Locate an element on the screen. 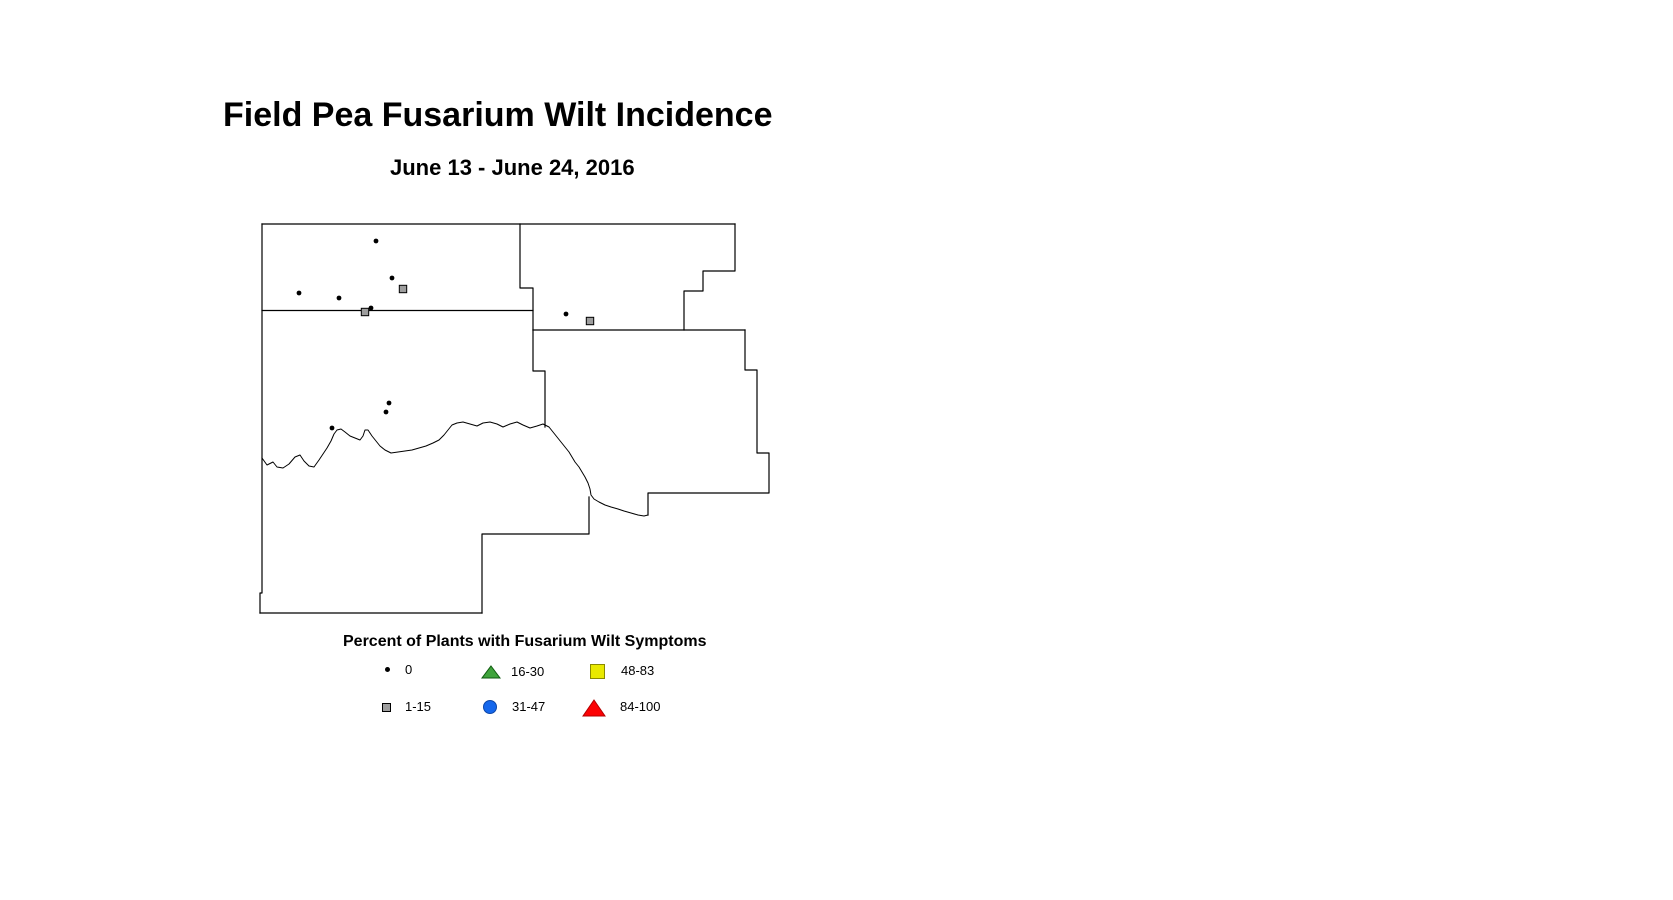 The image size is (1673, 900). legend-label-84-100: 84-100 is located at coordinates (640, 706).